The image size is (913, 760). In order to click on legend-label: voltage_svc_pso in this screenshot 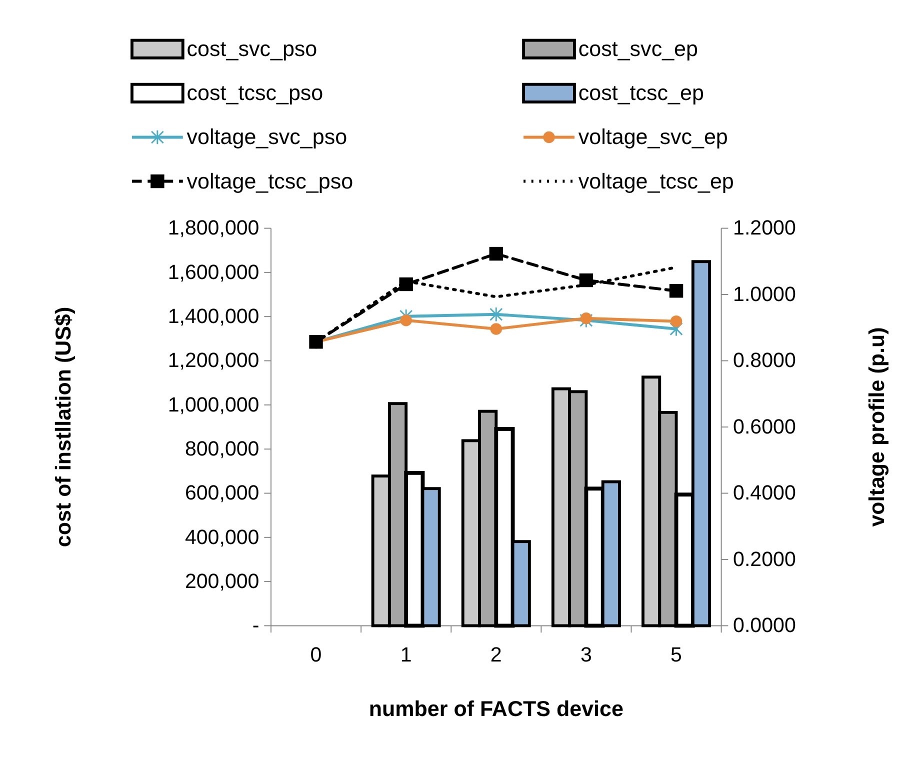, I will do `click(267, 137)`.